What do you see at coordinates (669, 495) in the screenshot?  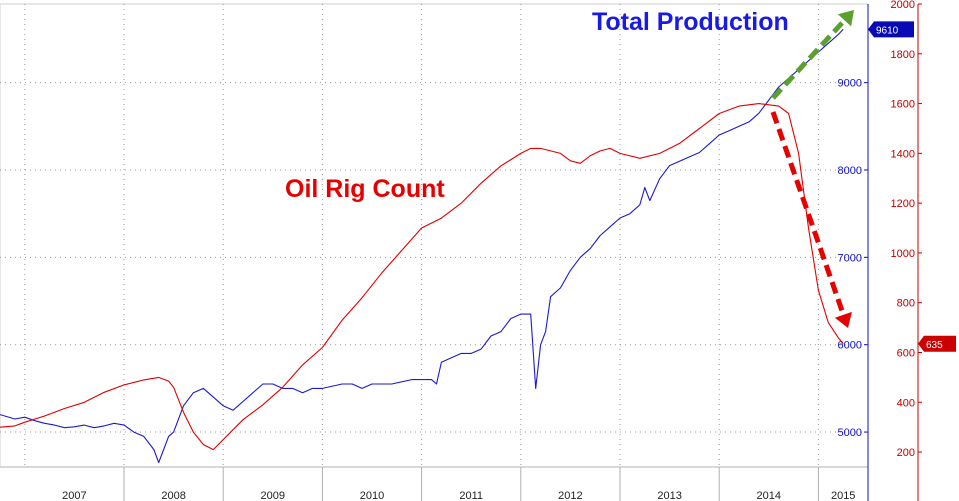 I see `x-tick-label: 2013` at bounding box center [669, 495].